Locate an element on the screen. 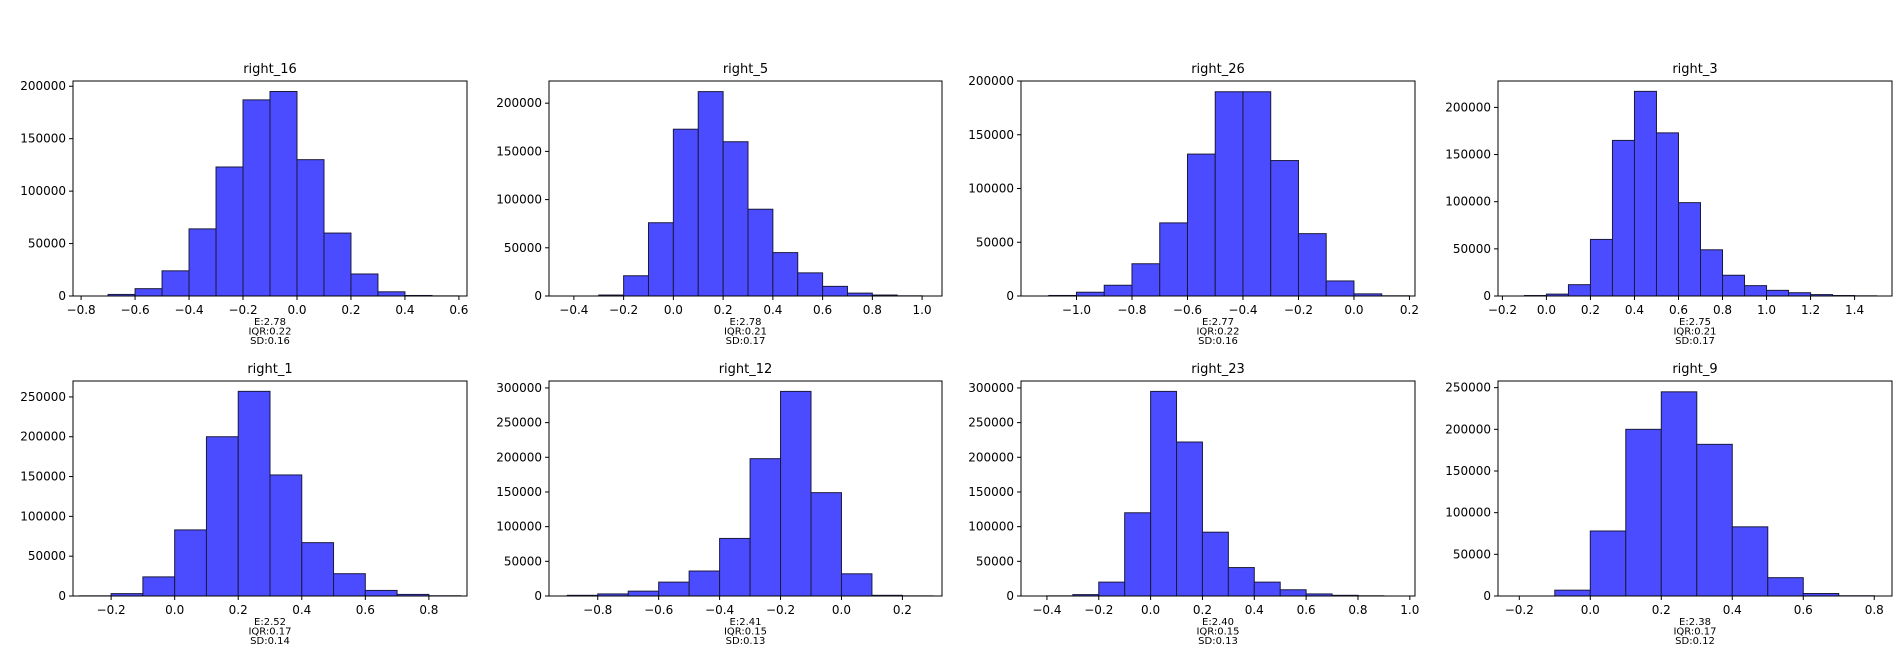 The width and height of the screenshot is (1903, 666). stat-label: E:2.38 is located at coordinates (1695, 622).